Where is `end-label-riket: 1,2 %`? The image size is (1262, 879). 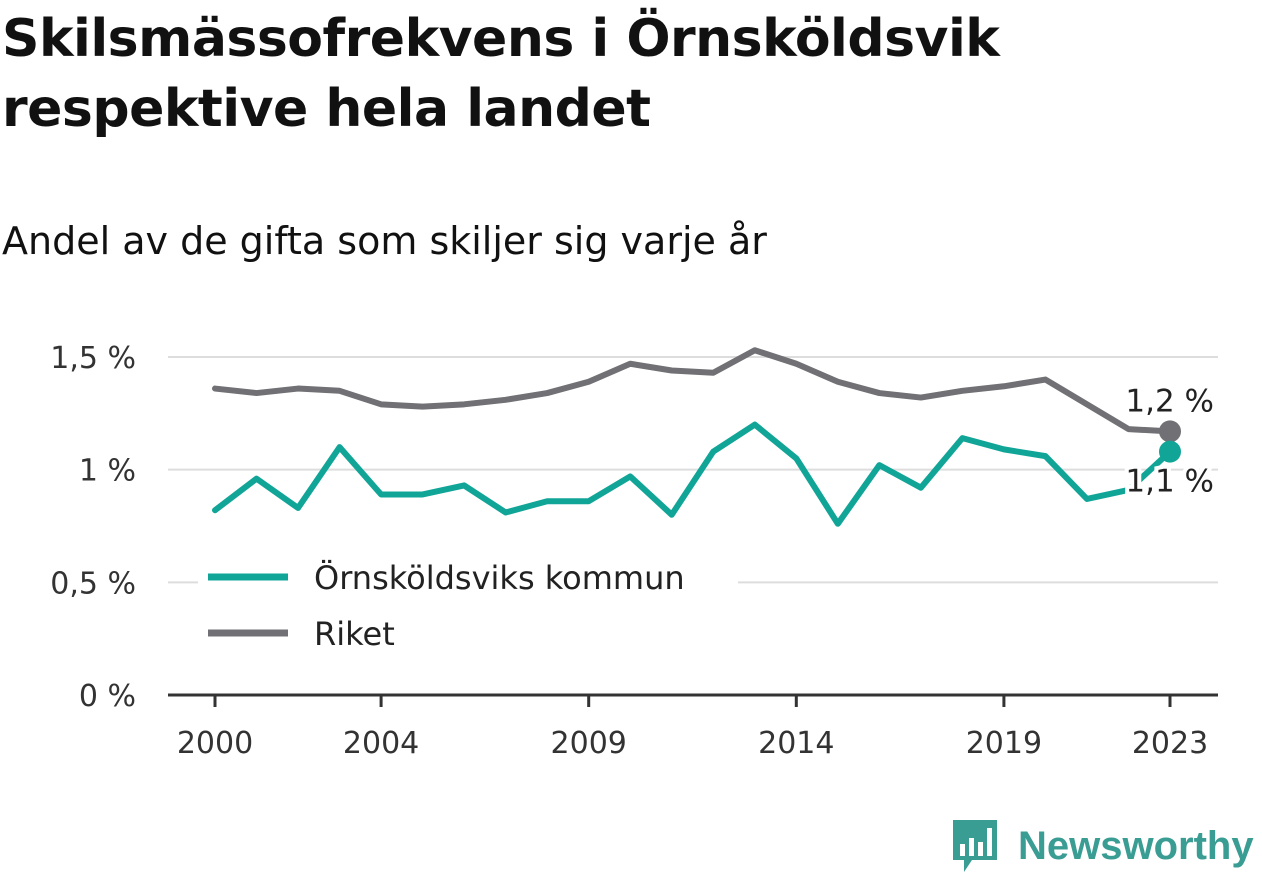
end-label-riket: 1,2 % is located at coordinates (1169, 401).